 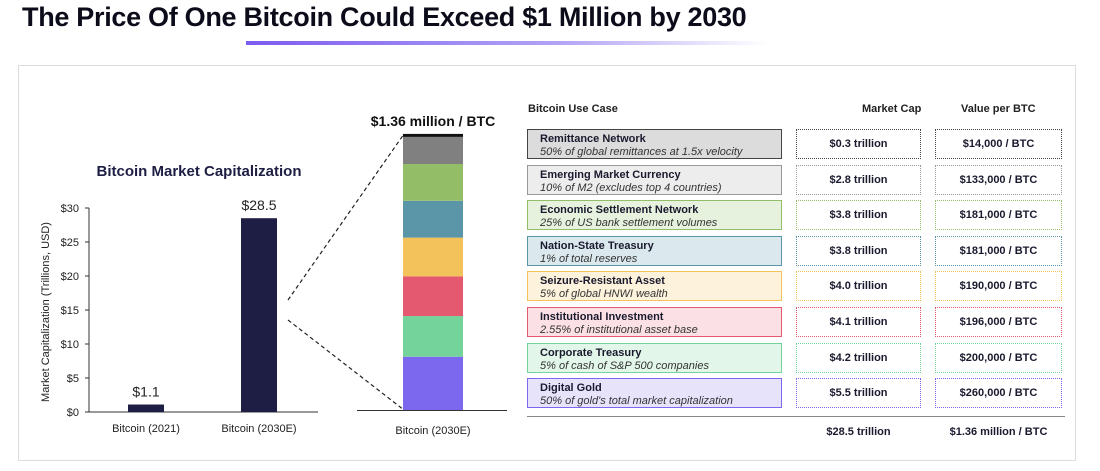 What do you see at coordinates (998, 322) in the screenshot?
I see `value-per-btc-cell: $196,000 / BTC` at bounding box center [998, 322].